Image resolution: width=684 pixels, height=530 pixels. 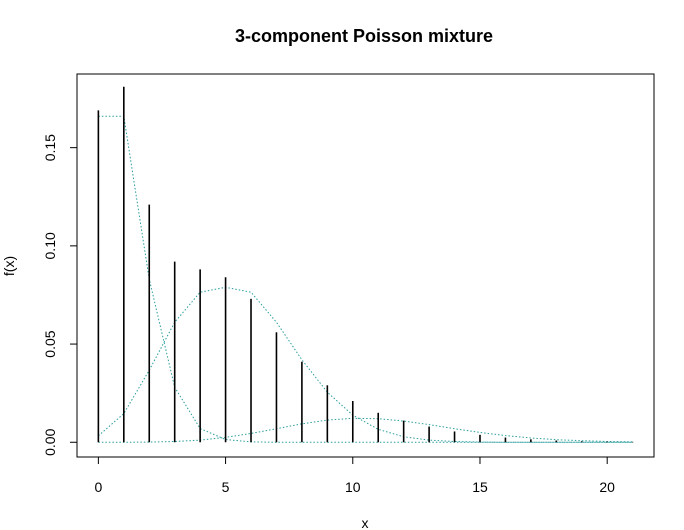 I want to click on y-axis: 0.00 0.05 0.10 0.15, so click(x=60, y=295).